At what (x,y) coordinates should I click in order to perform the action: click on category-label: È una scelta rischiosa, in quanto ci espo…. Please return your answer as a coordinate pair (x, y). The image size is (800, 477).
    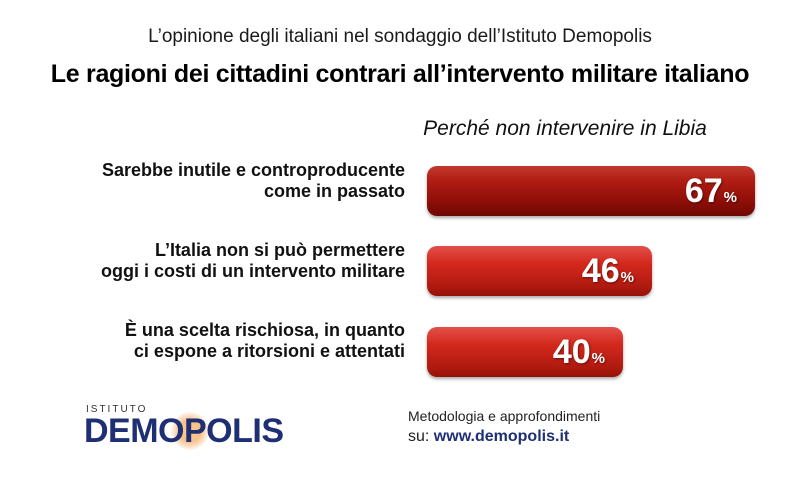
    Looking at the image, I should click on (222, 341).